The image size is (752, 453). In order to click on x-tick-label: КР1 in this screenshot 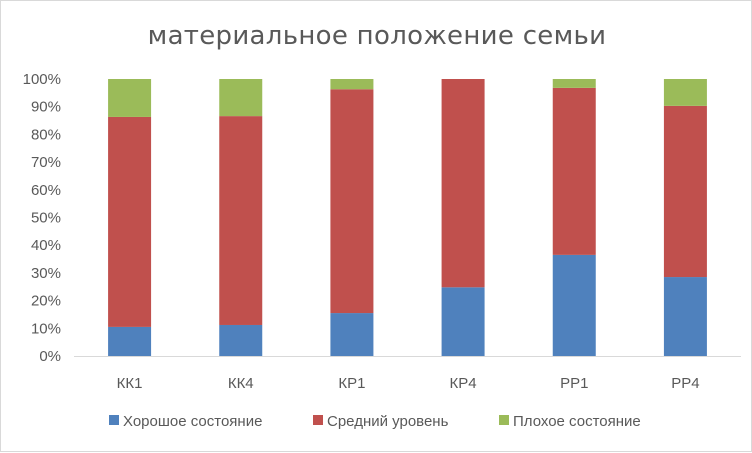, I will do `click(351, 383)`.